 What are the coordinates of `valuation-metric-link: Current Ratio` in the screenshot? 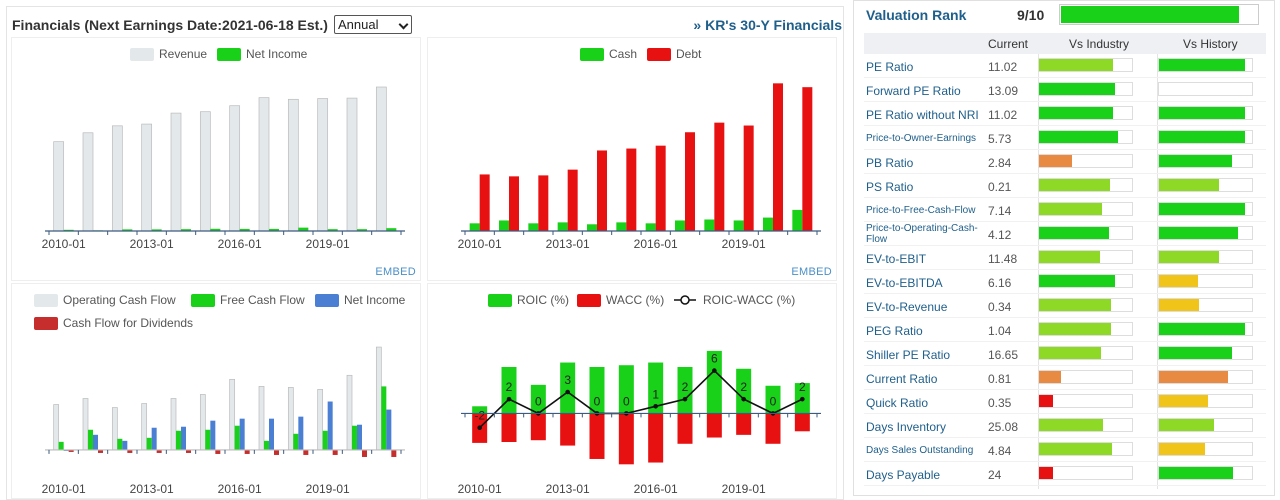 It's located at (902, 379).